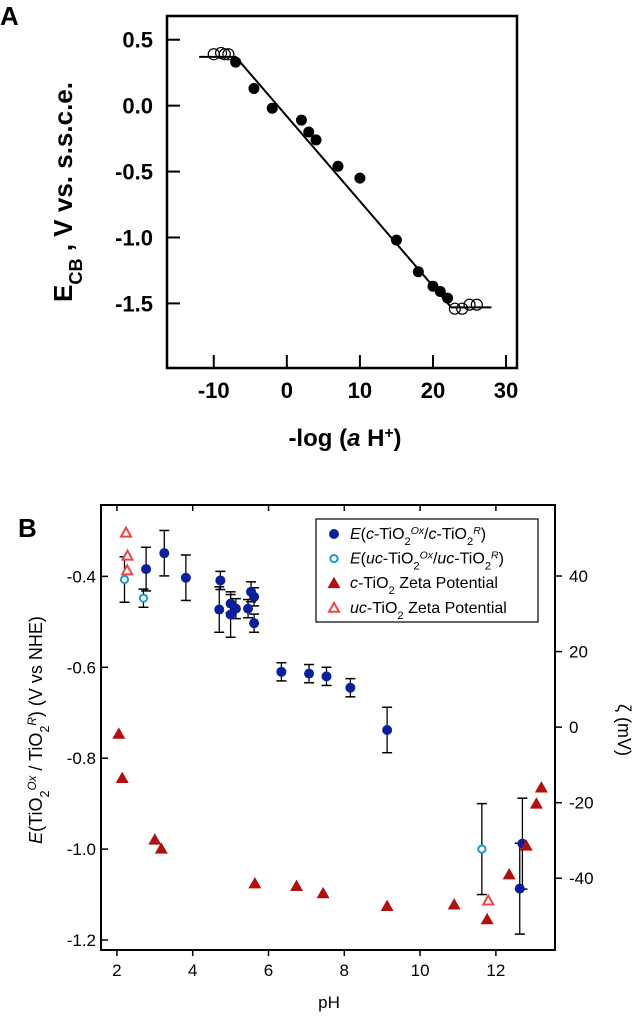 The width and height of the screenshot is (633, 1020). Describe the element at coordinates (81, 758) in the screenshot. I see `y-tick-label: -0.8` at that location.